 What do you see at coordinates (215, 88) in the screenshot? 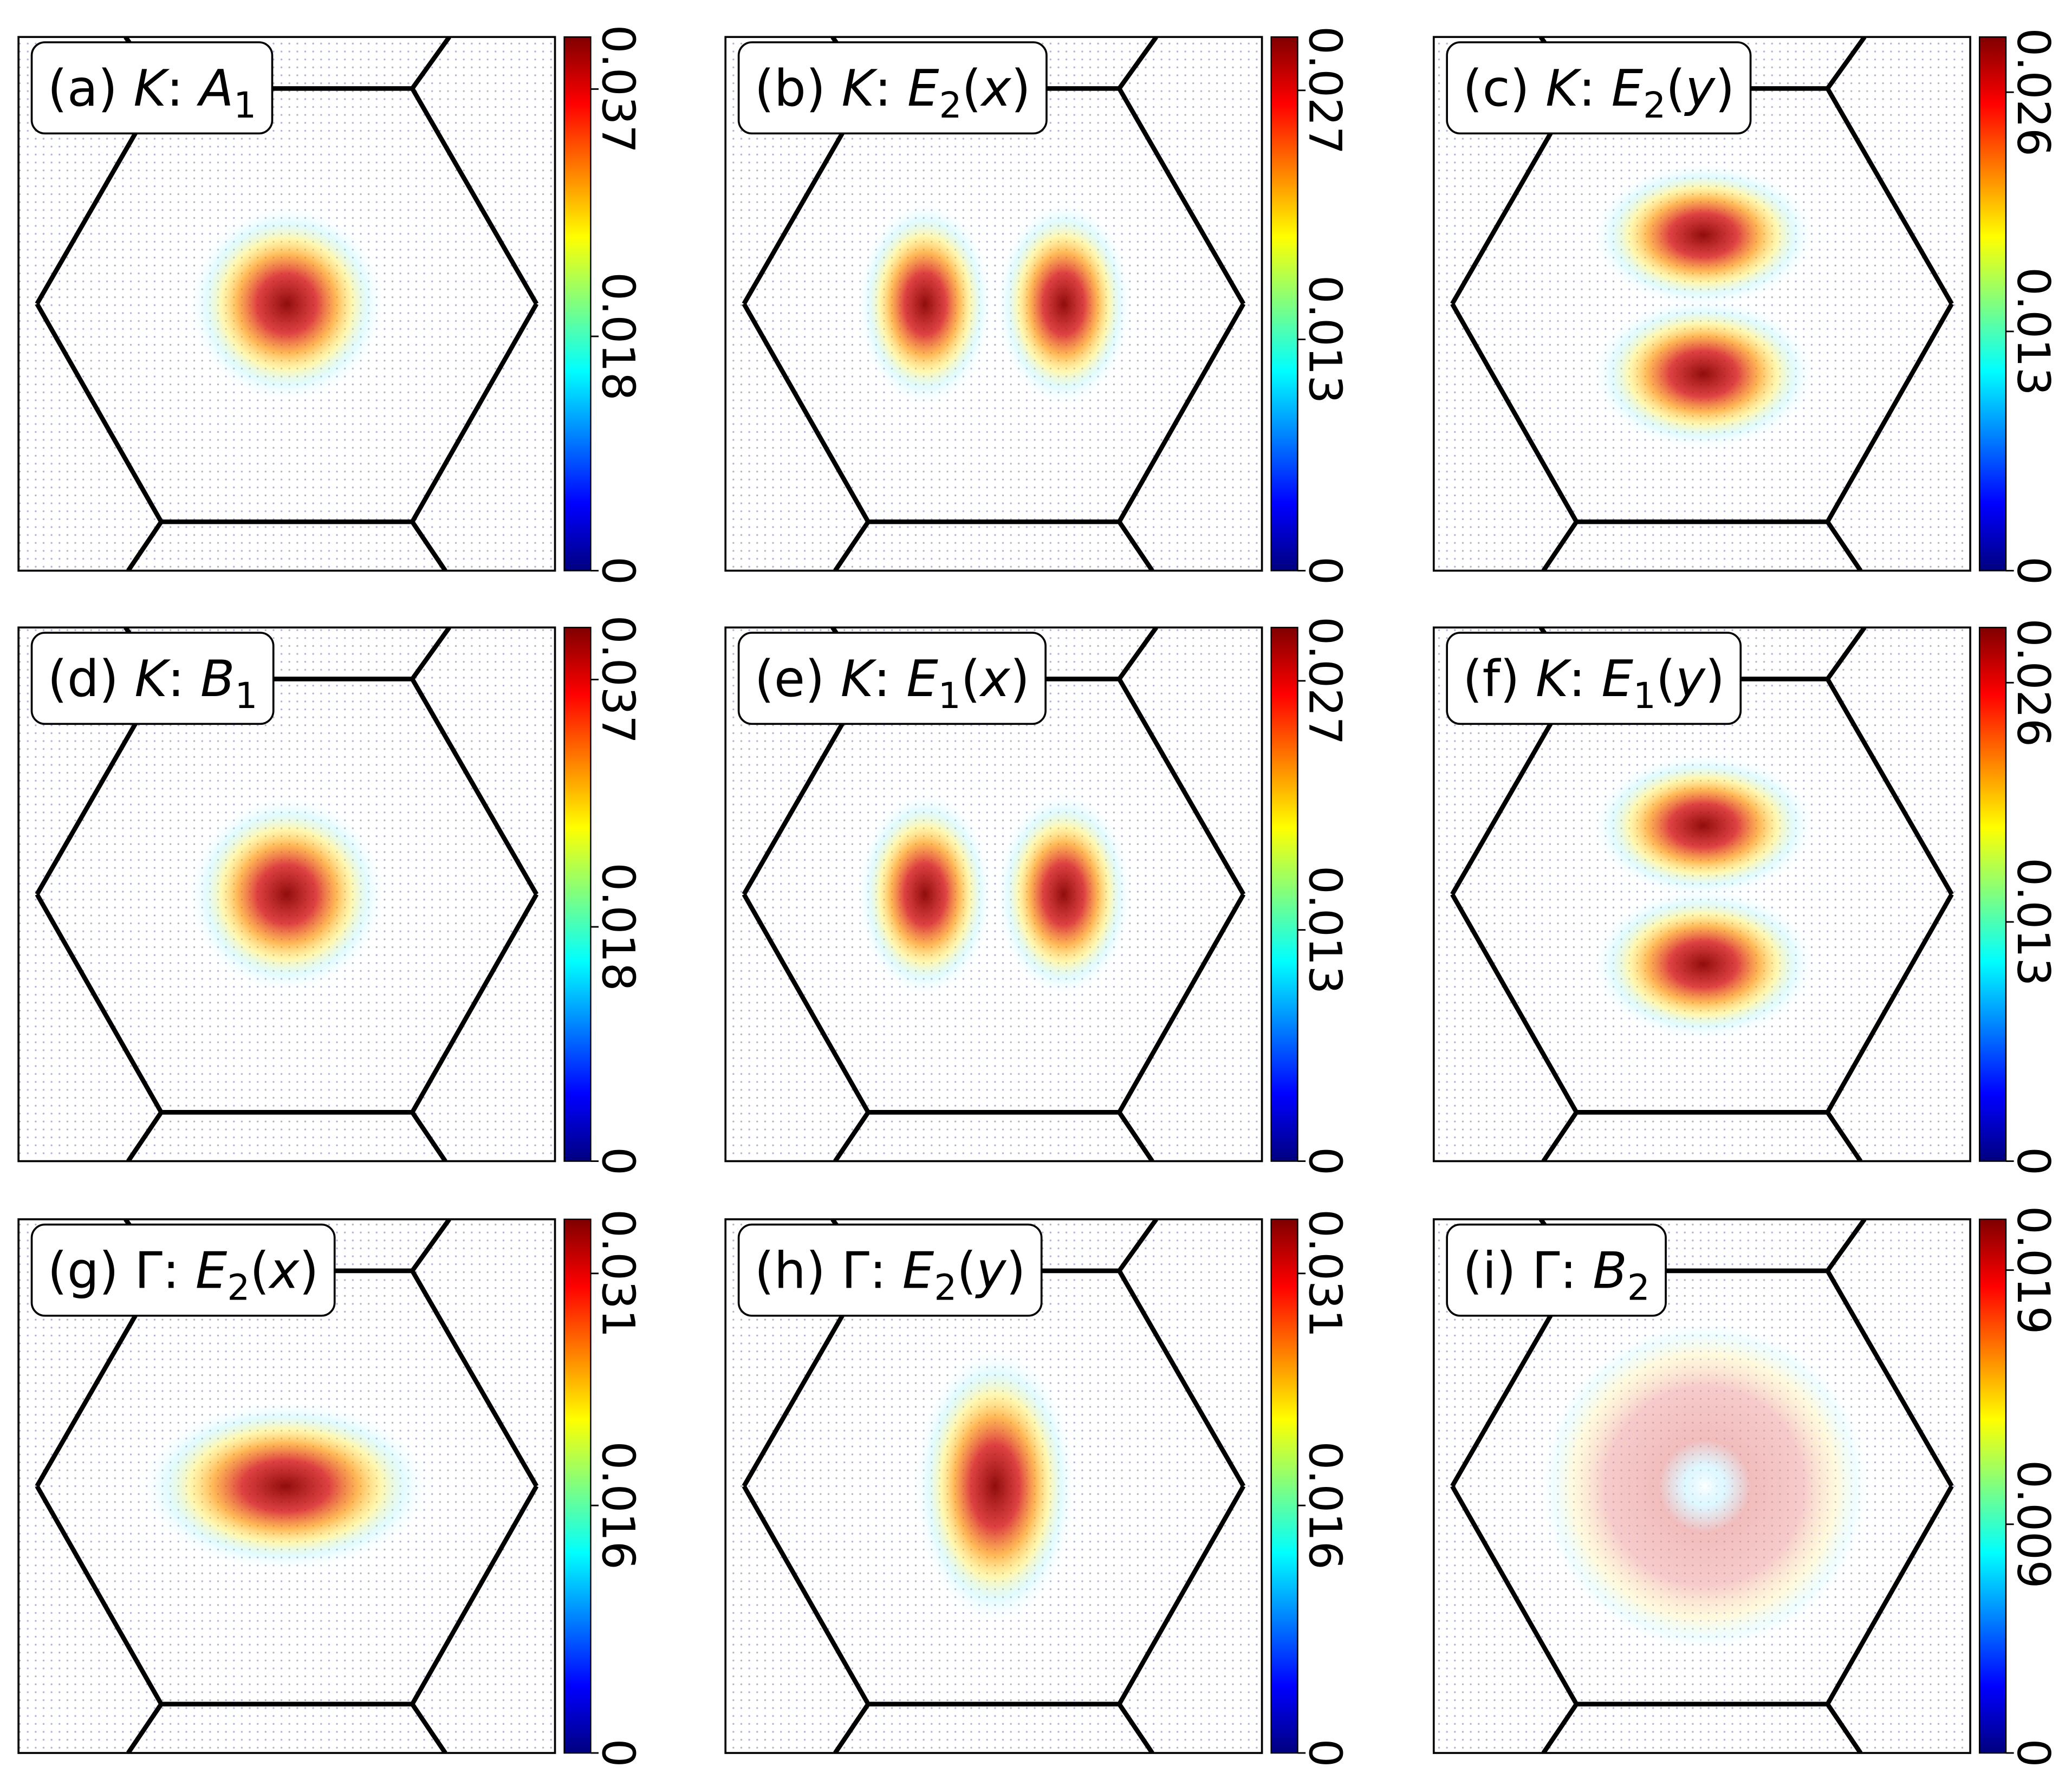
I see `title-part: A` at bounding box center [215, 88].